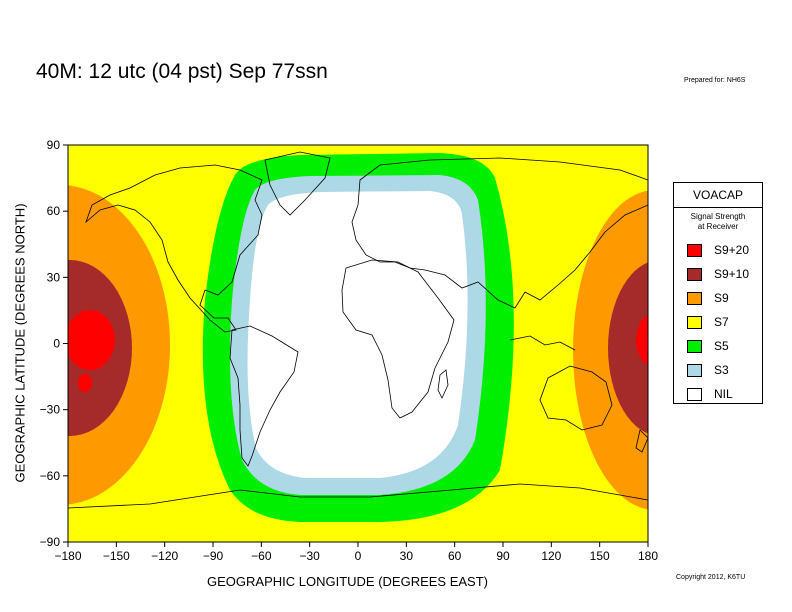 This screenshot has width=792, height=612. Describe the element at coordinates (50, 542) in the screenshot. I see `y-tick-label: −90` at that location.